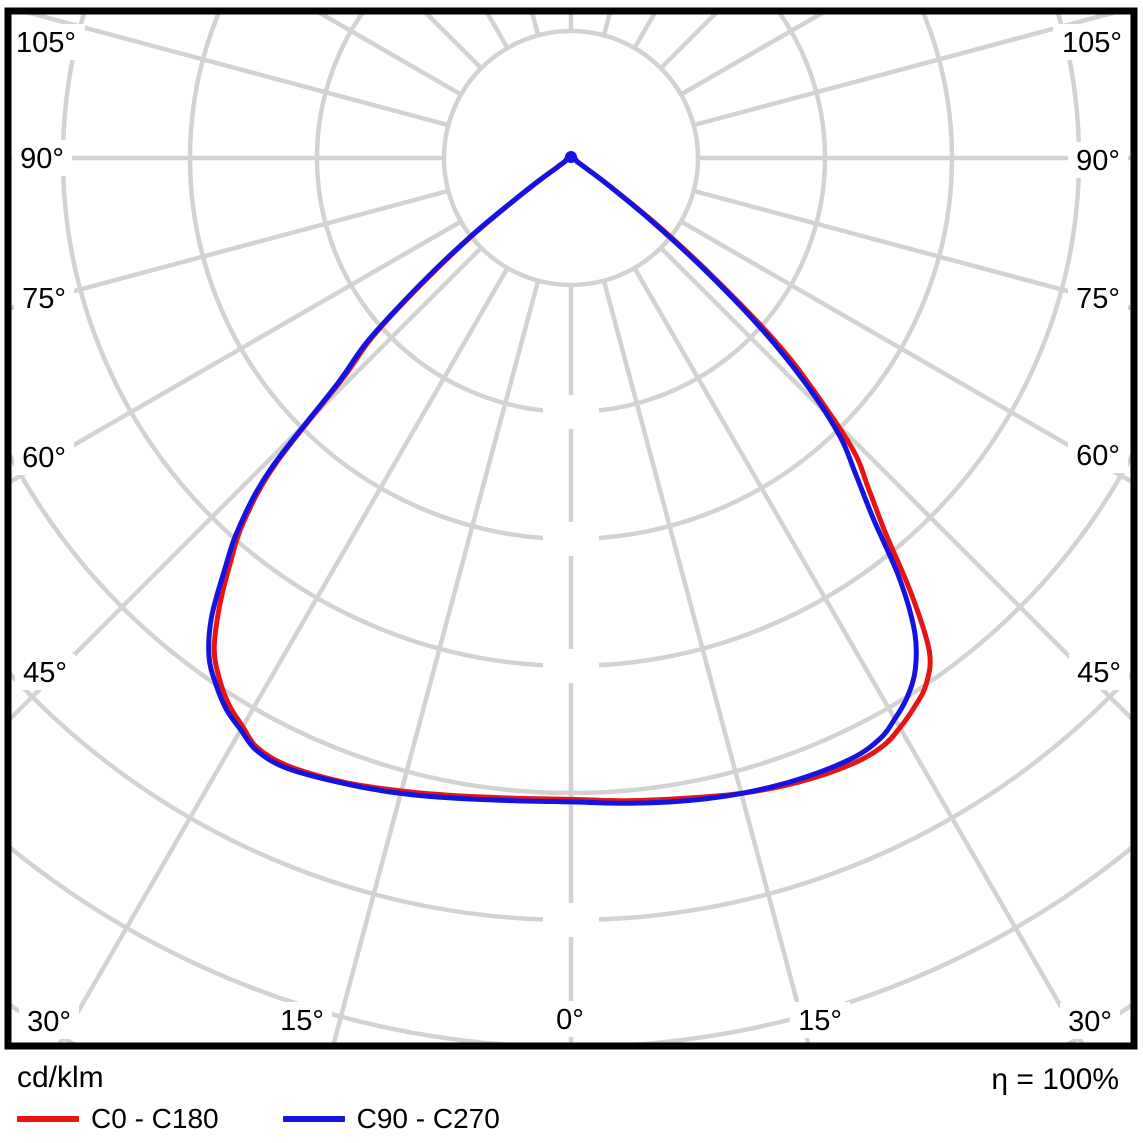 The height and width of the screenshot is (1143, 1143). I want to click on radial-value-boxes, so click(571, 666).